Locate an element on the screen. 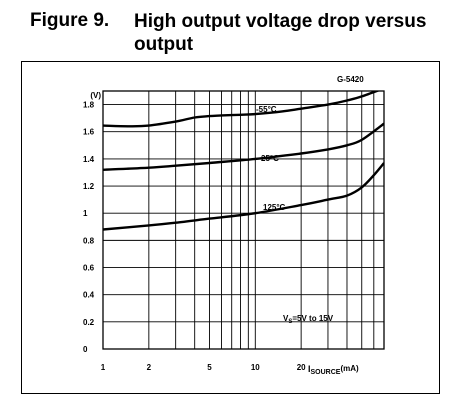 The height and width of the screenshot is (402, 458). x-tick-label: 2 is located at coordinates (149, 367).